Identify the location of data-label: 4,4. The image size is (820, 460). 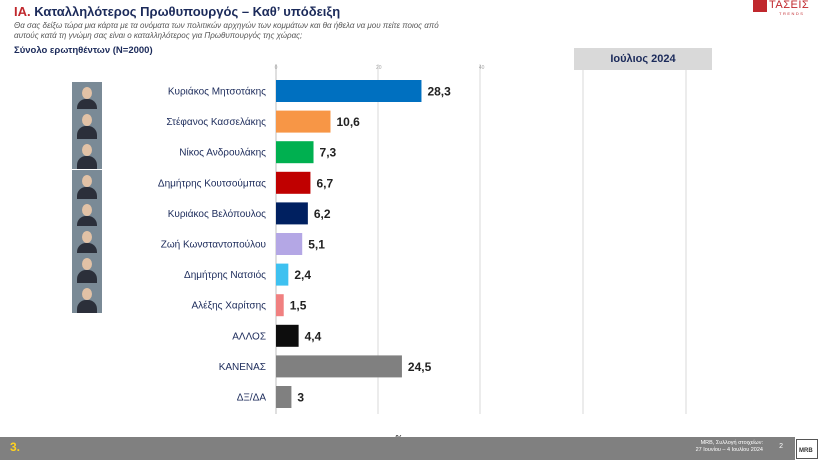
(313, 336).